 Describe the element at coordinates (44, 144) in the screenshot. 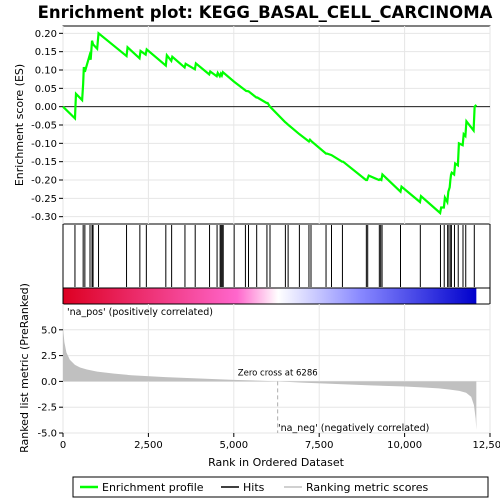

I see `es-y-tick-label: -0.10` at that location.